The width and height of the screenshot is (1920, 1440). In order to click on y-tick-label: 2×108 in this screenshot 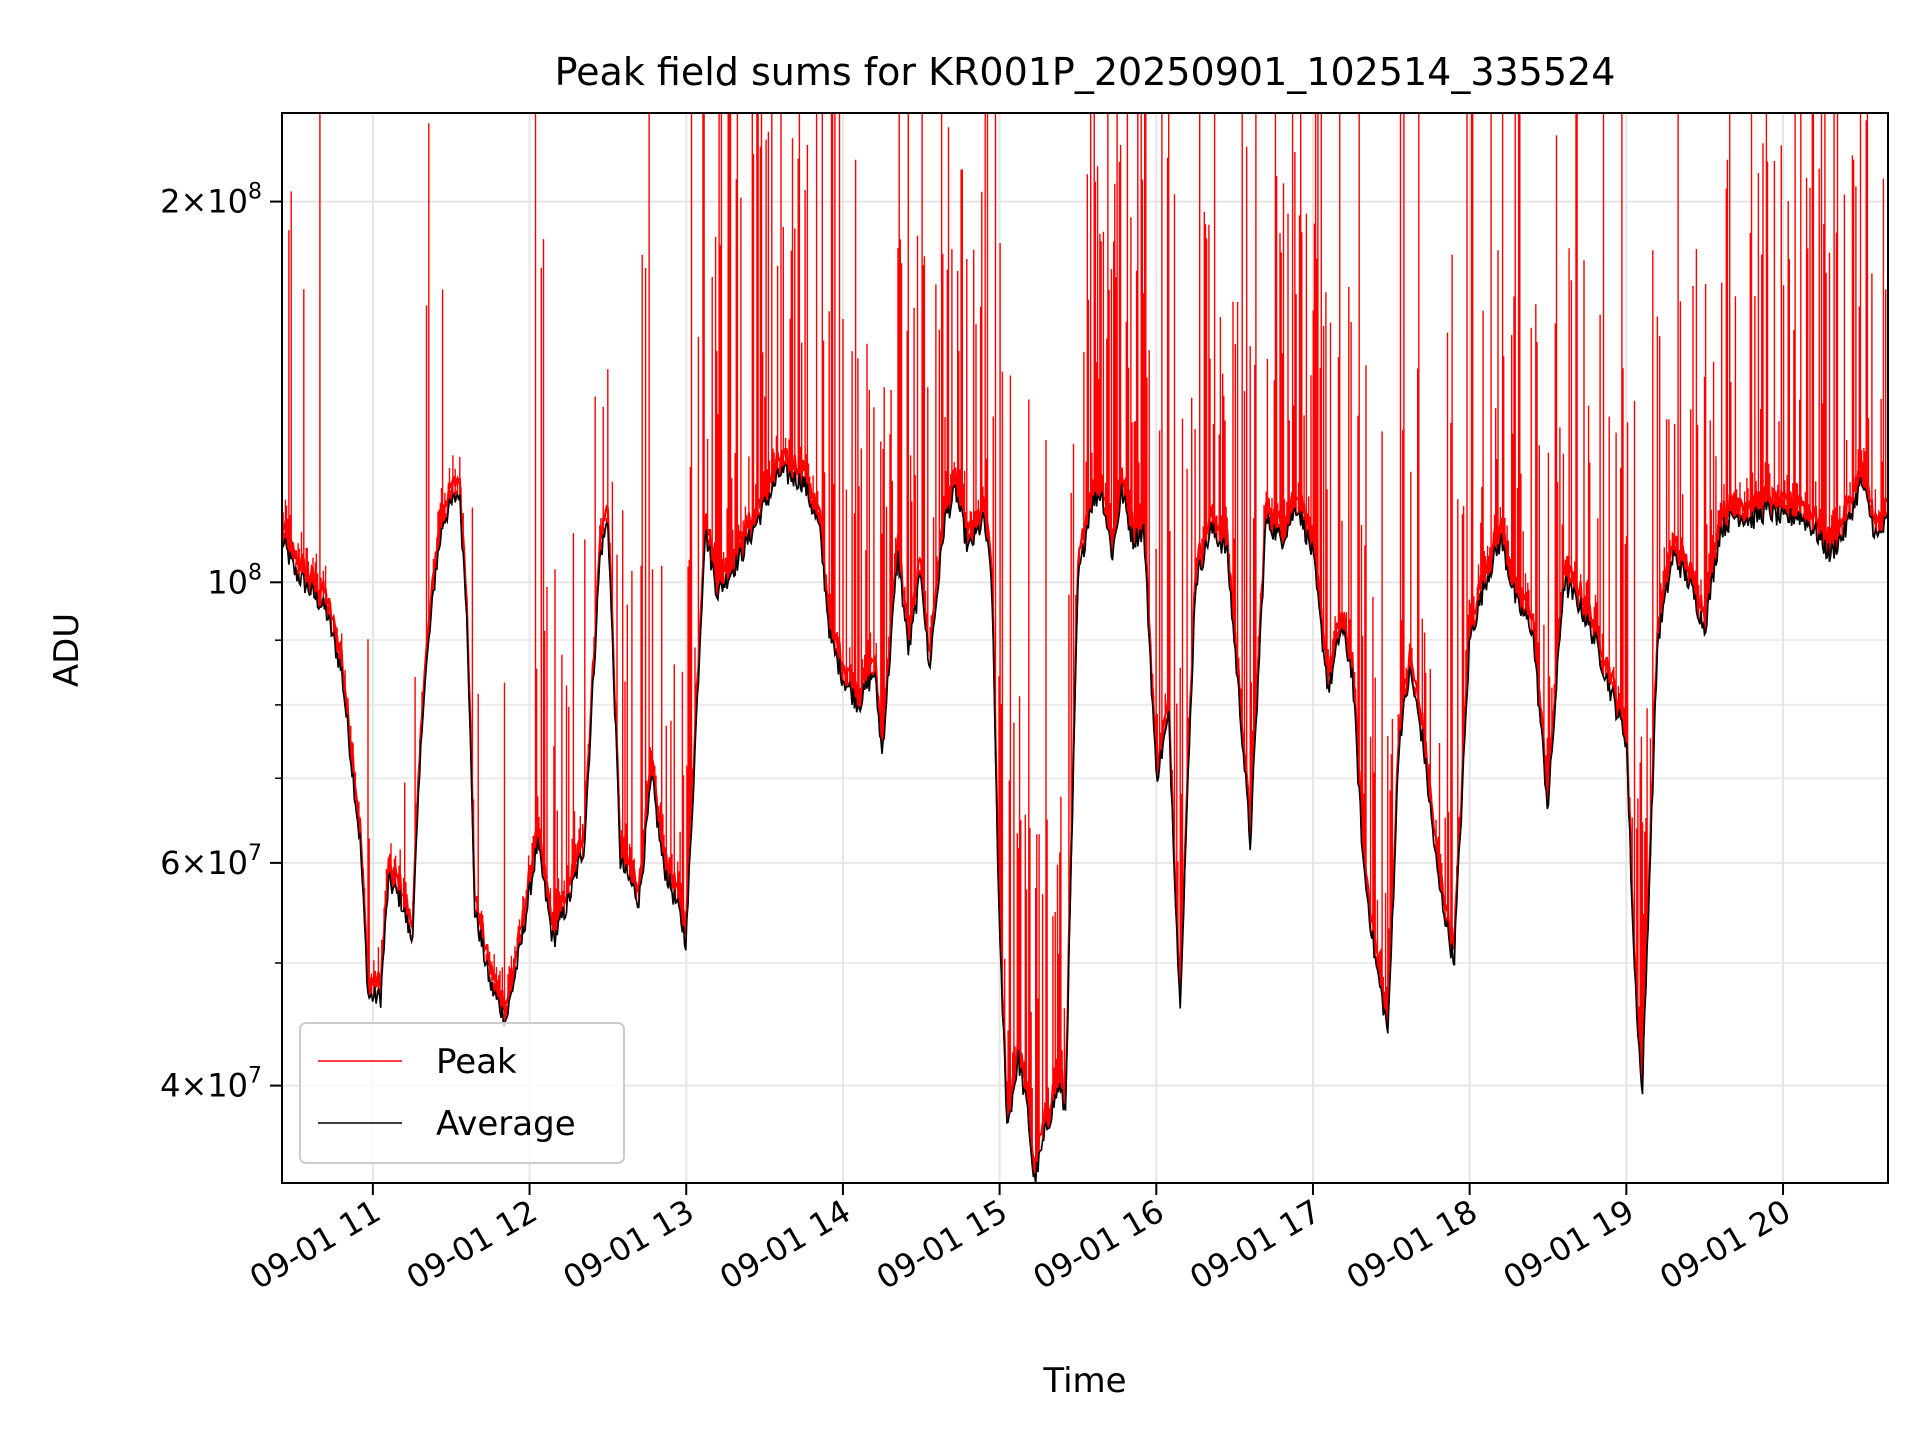, I will do `click(211, 200)`.